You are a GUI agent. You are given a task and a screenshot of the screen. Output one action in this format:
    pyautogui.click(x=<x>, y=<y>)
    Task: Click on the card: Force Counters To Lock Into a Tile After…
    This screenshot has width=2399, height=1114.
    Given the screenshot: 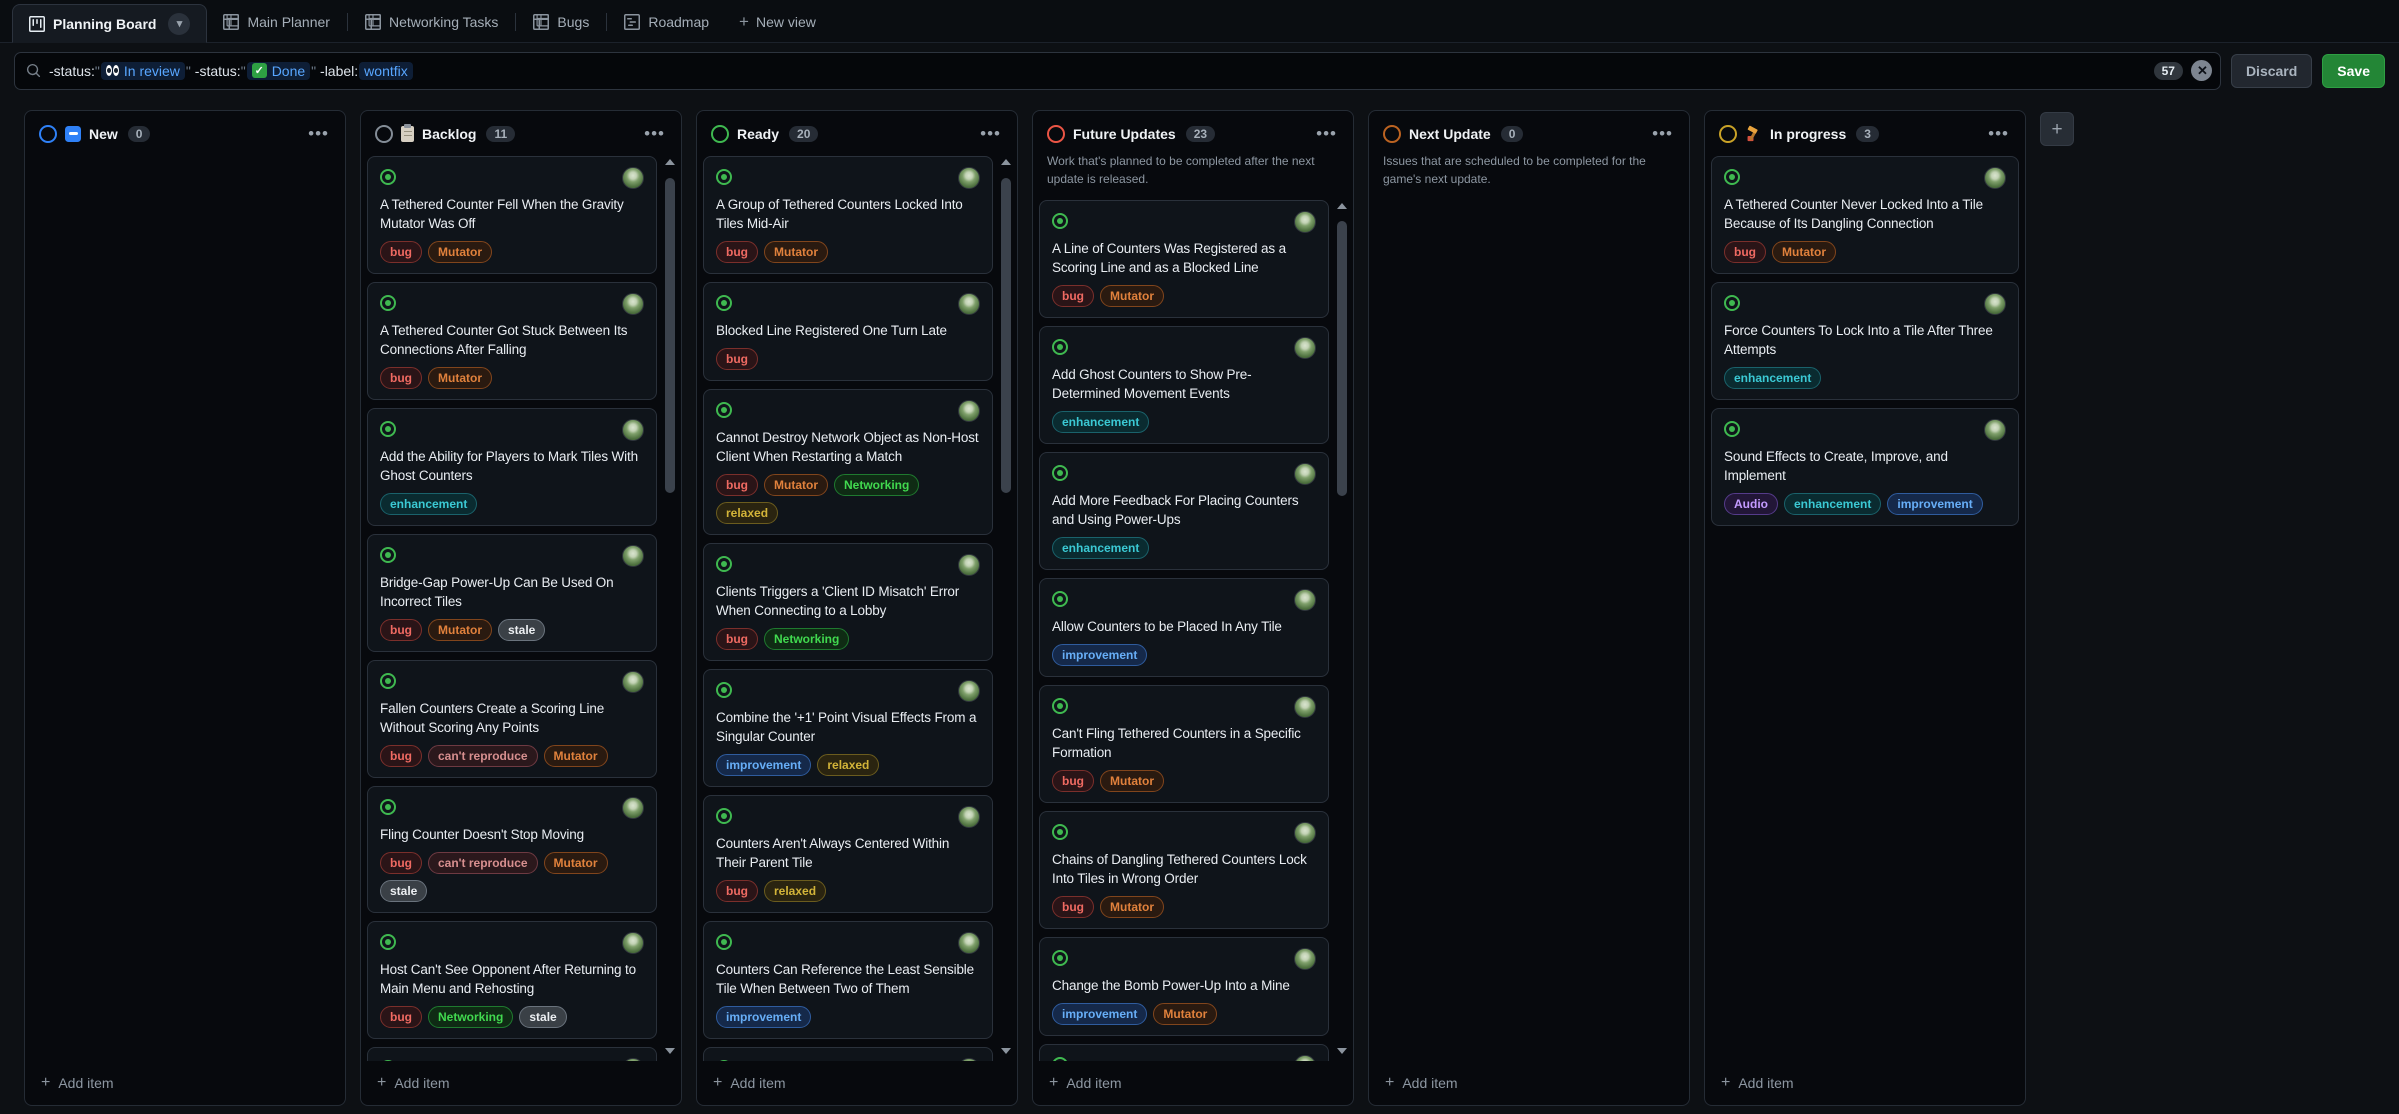 What is the action you would take?
    pyautogui.click(x=1865, y=341)
    